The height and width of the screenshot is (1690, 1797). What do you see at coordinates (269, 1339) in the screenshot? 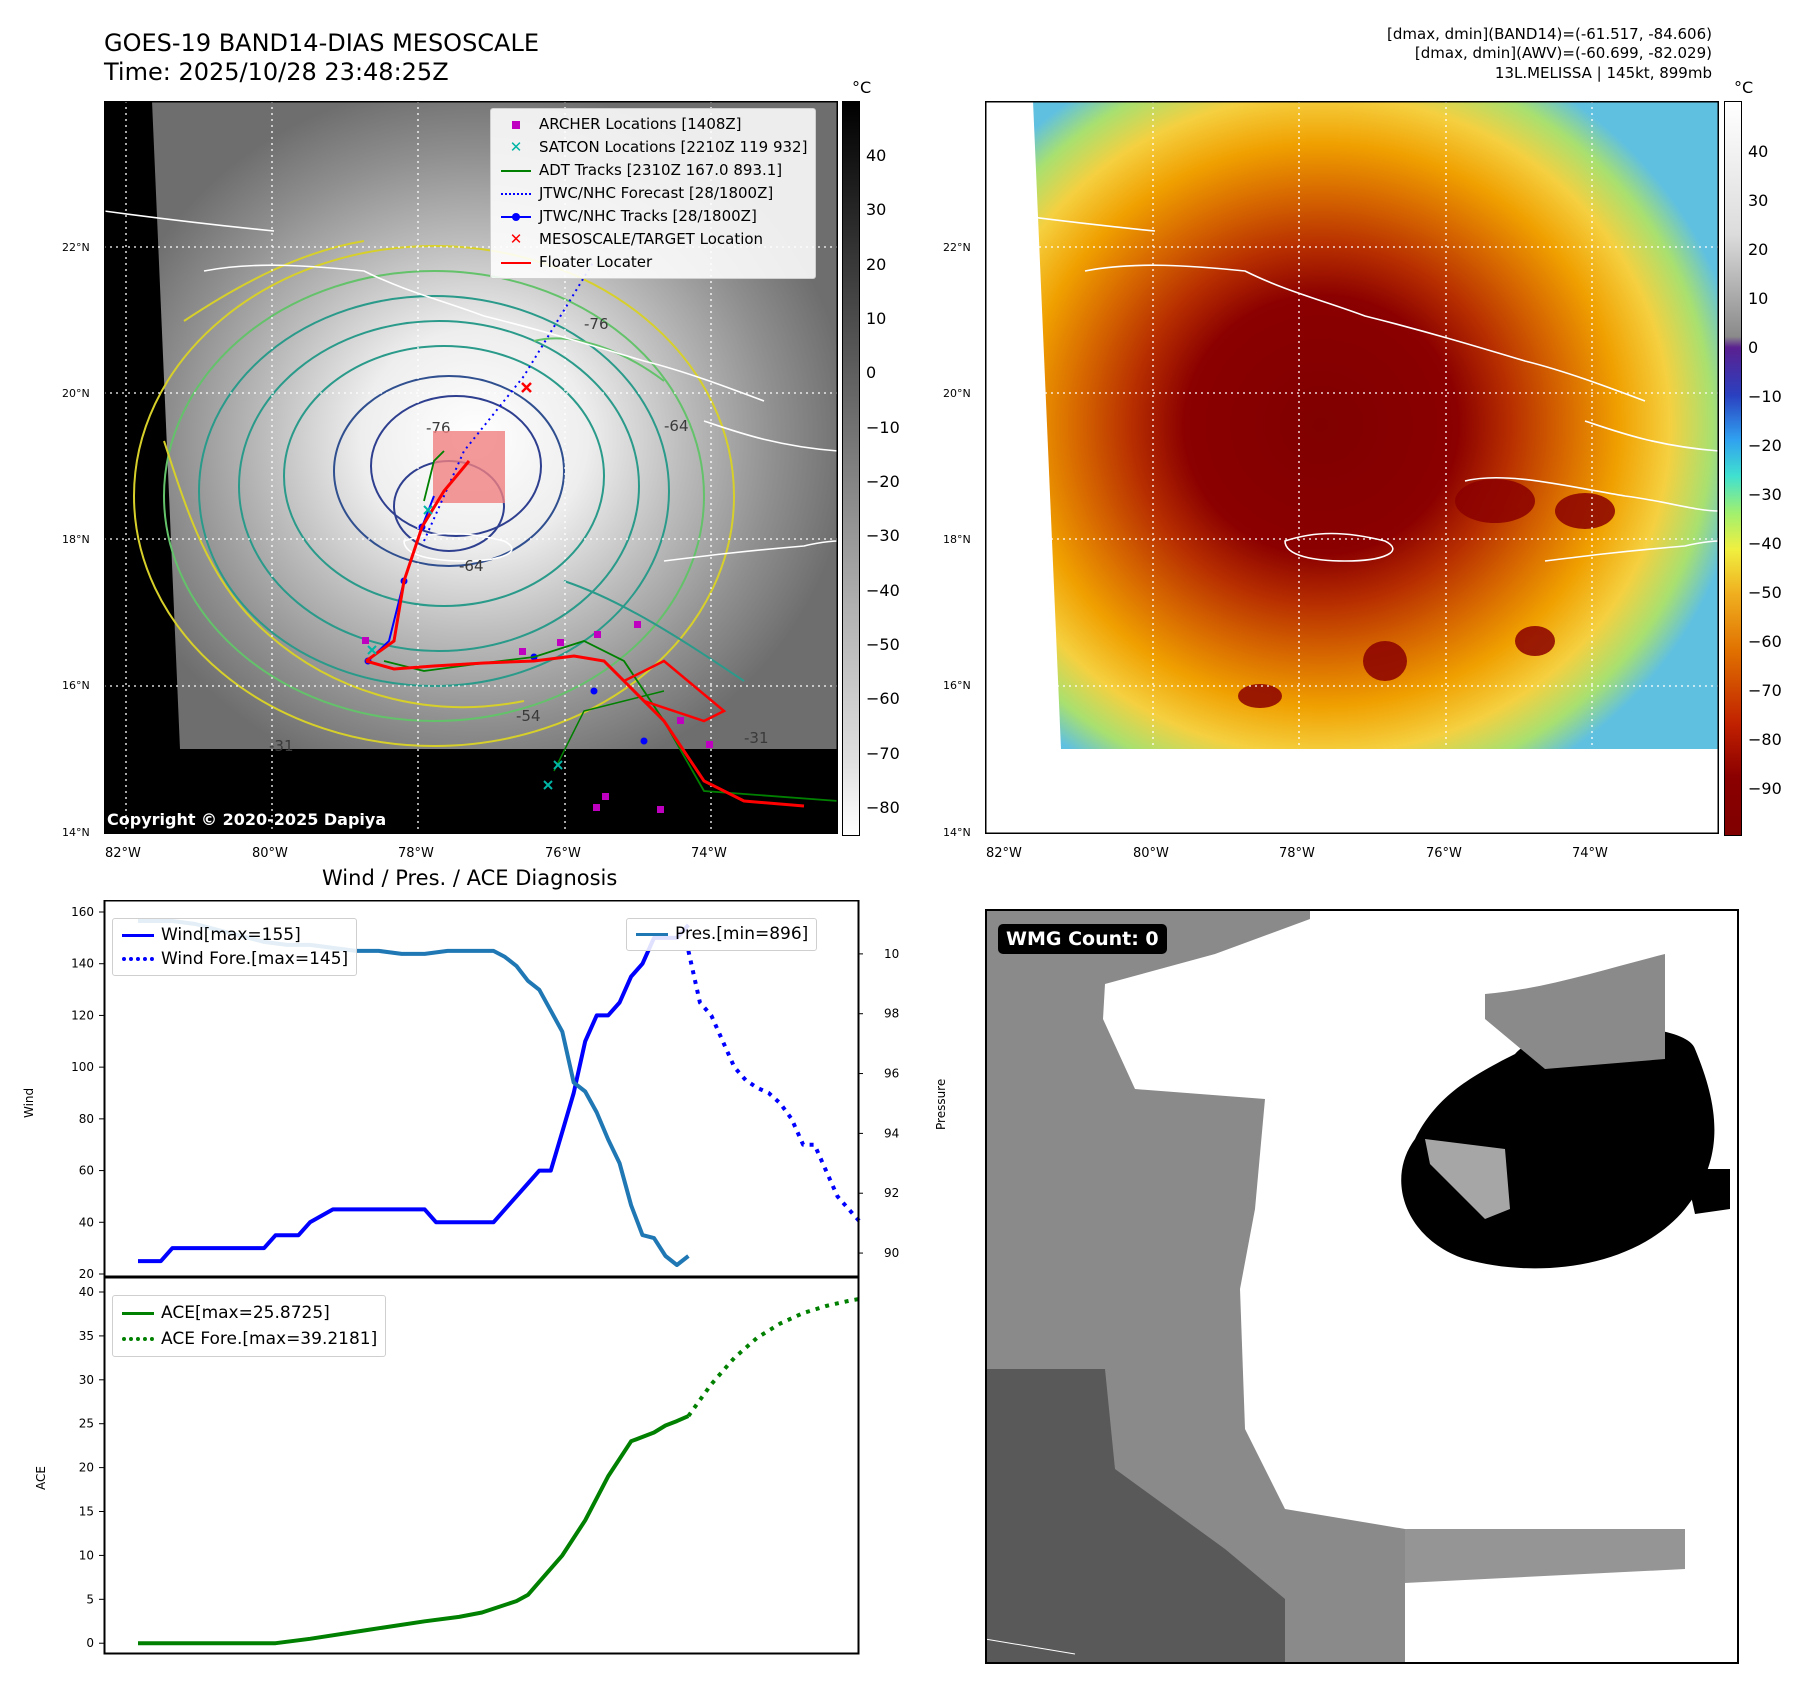
I see `legend-label: ACE Fore.[max=39.2181]` at bounding box center [269, 1339].